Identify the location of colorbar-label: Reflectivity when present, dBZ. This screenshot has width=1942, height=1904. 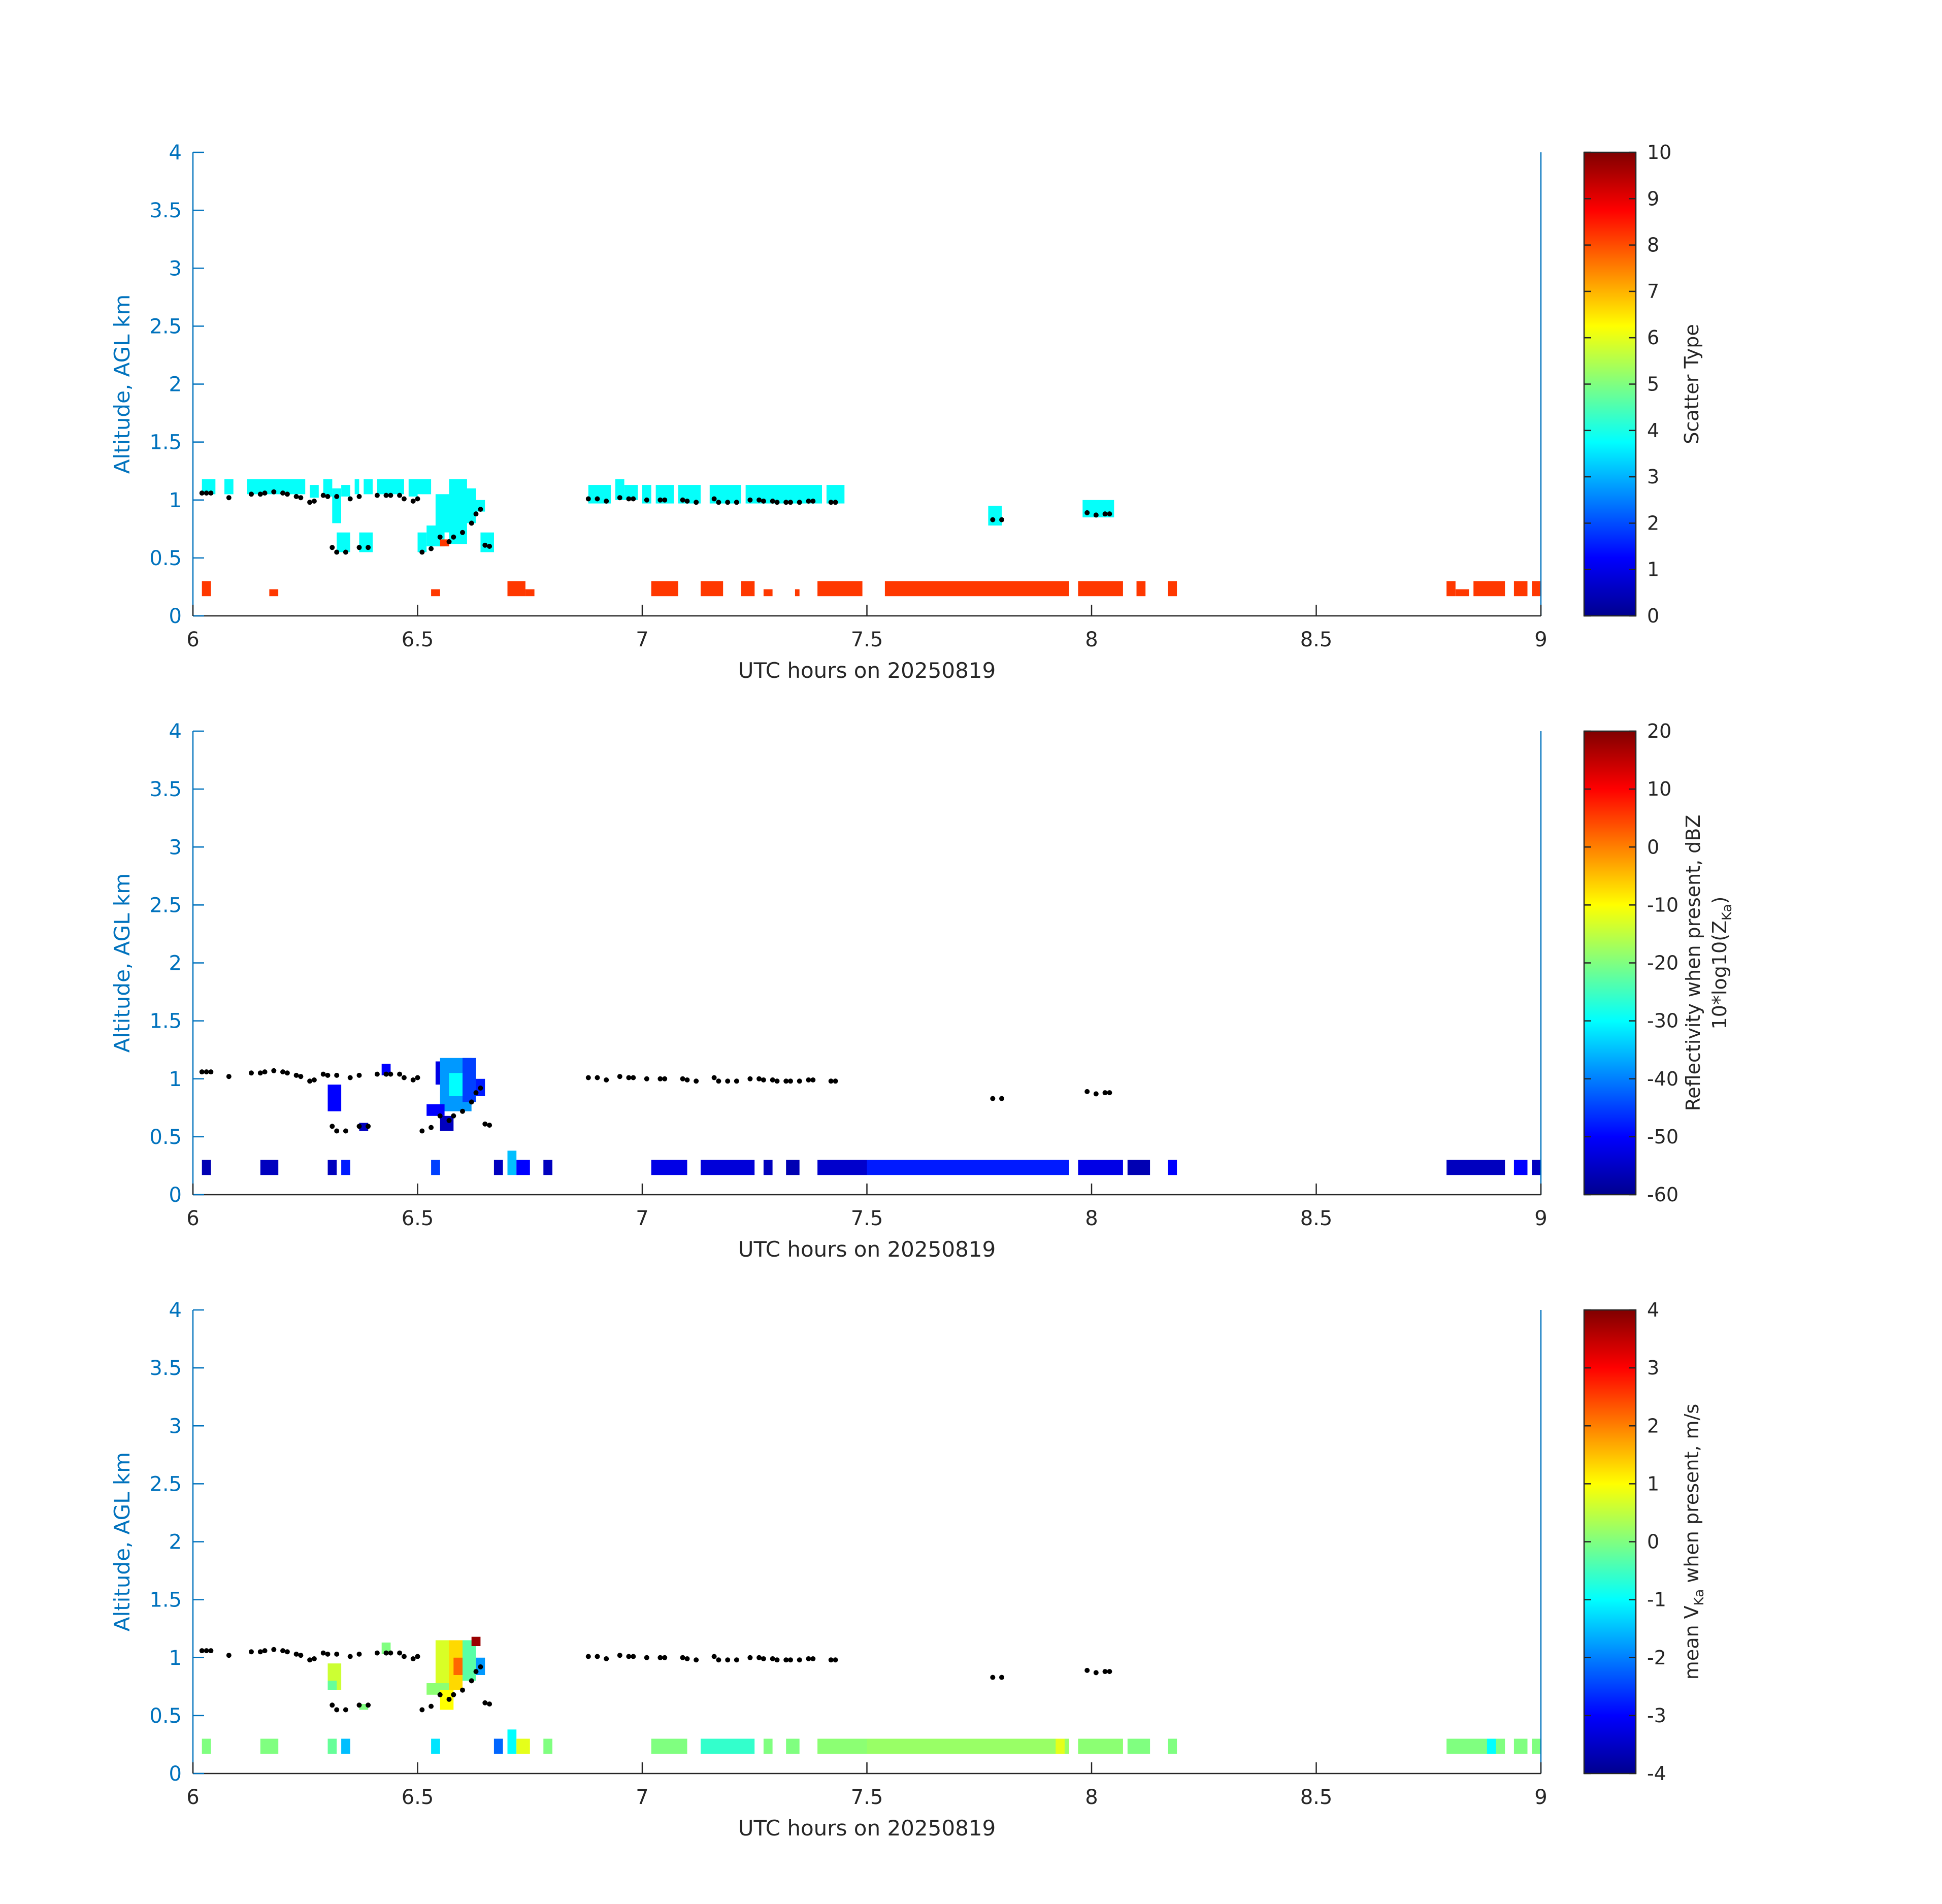
(1693, 963).